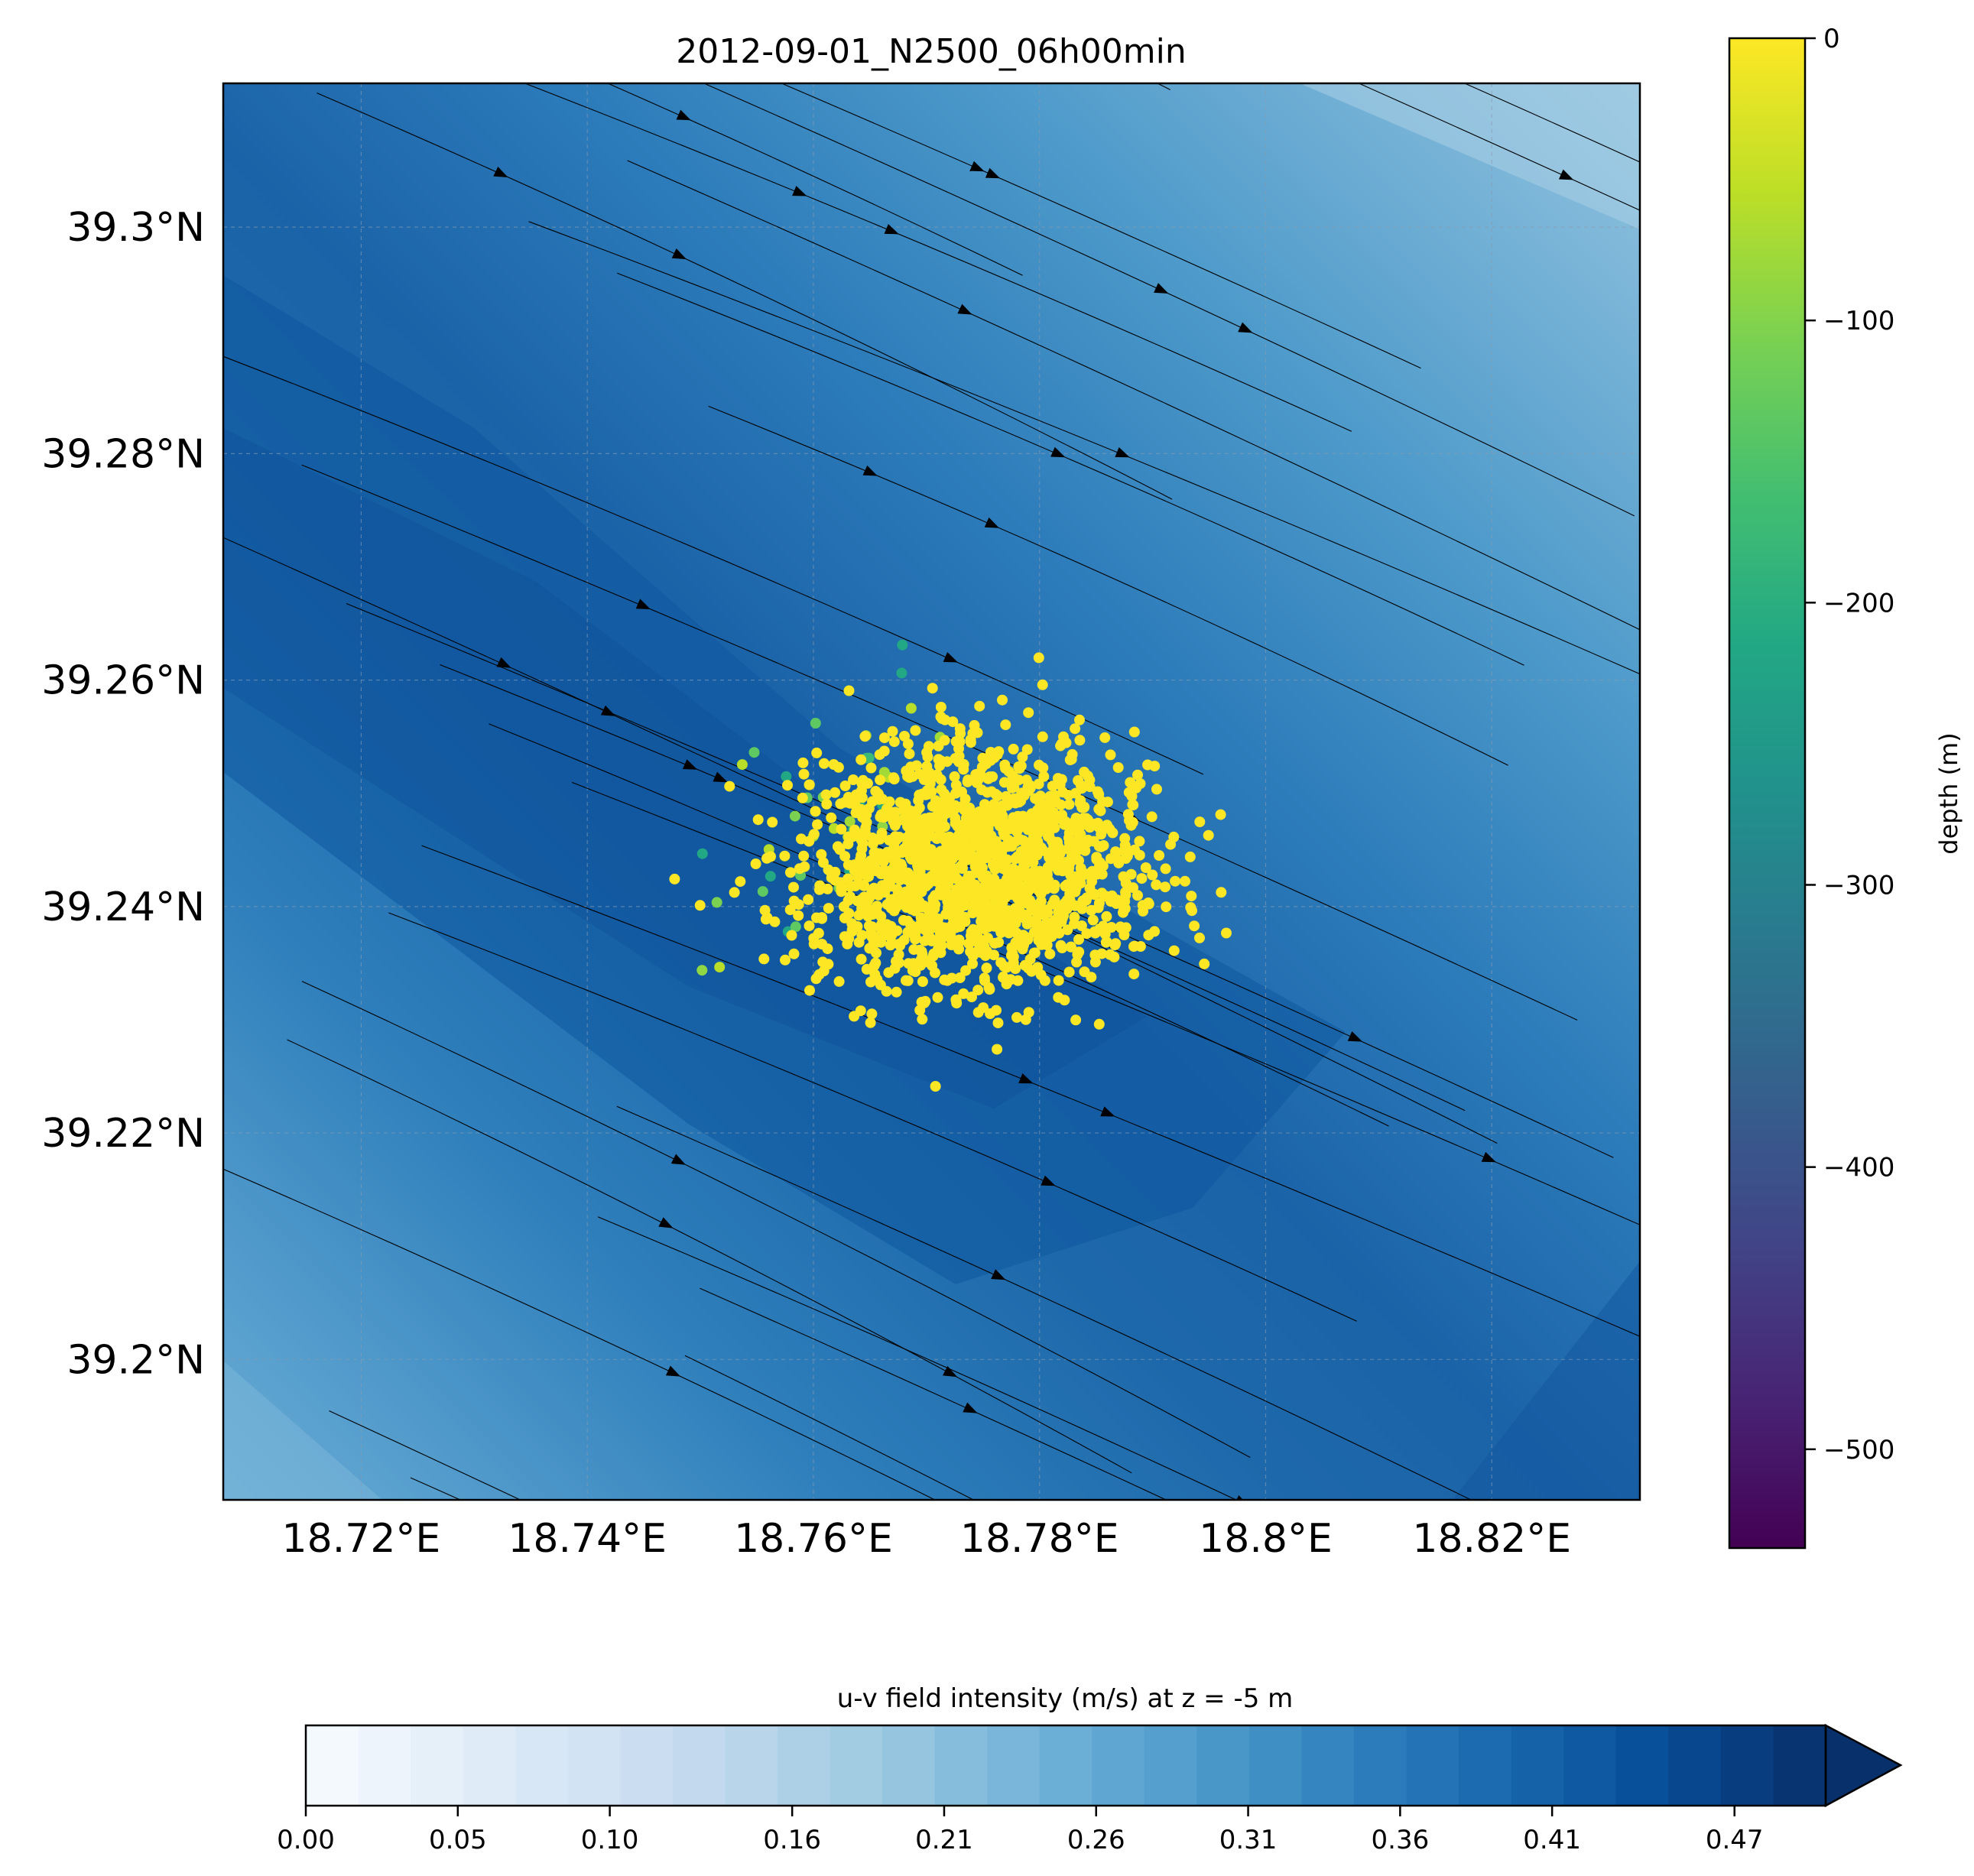 The height and width of the screenshot is (1876, 1974). Describe the element at coordinates (950, 866) in the screenshot. I see `particle-scatter` at that location.